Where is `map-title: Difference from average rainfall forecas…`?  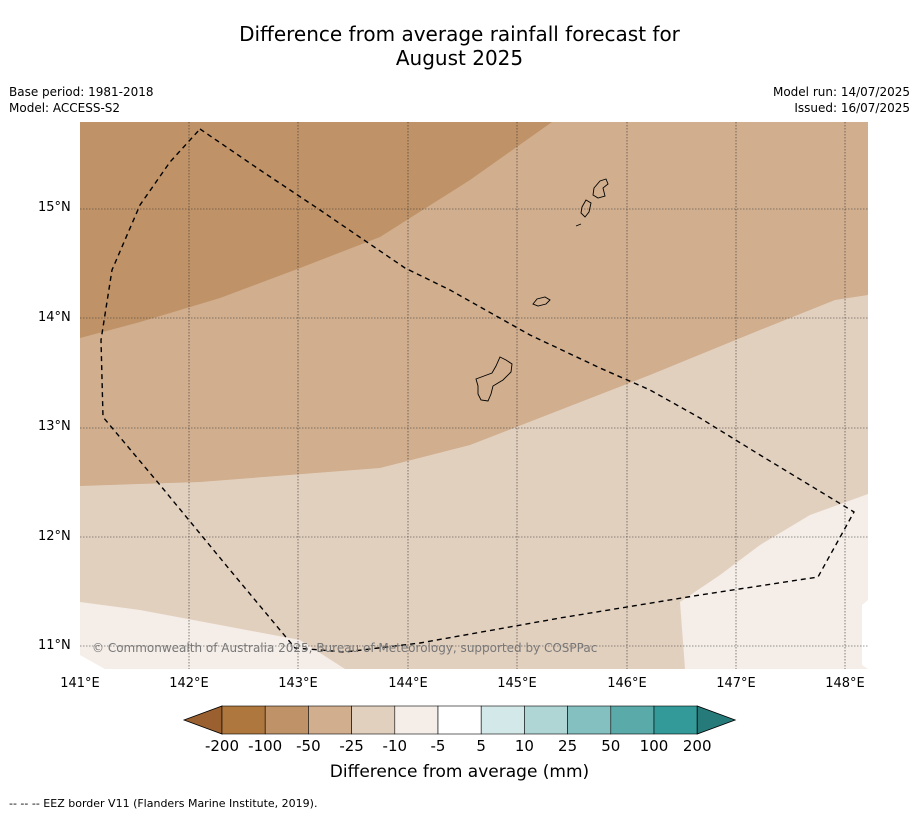 map-title: Difference from average rainfall forecas… is located at coordinates (459, 46).